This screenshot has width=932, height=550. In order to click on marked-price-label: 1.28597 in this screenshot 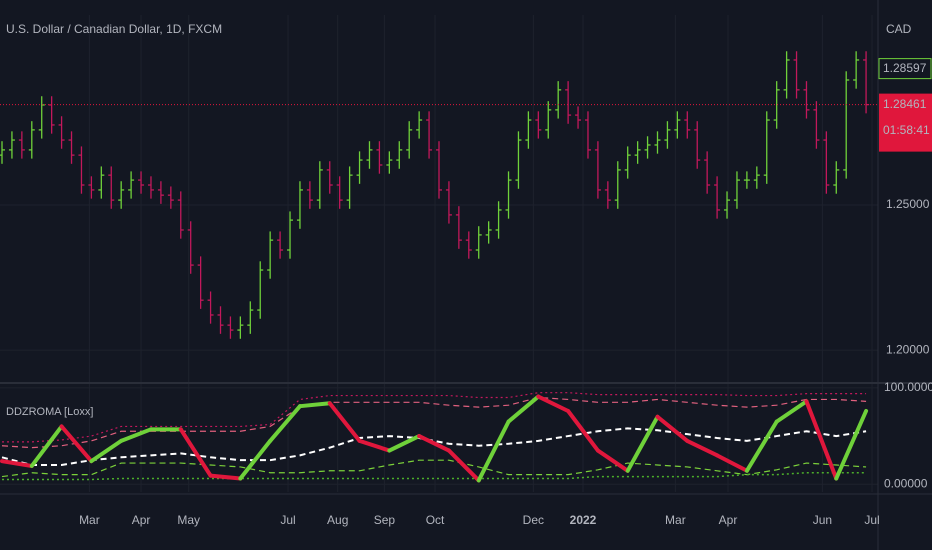, I will do `click(905, 68)`.